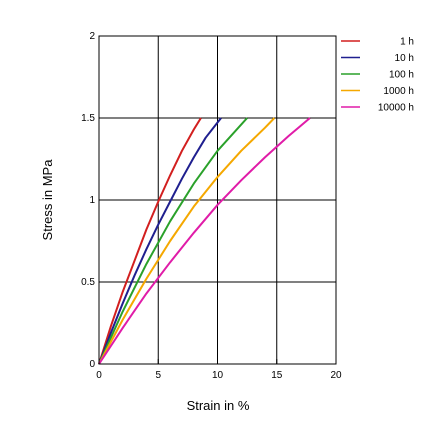  What do you see at coordinates (377, 75) in the screenshot?
I see `legend: 1 h 10 h 100 h 1000 h 10000 h` at bounding box center [377, 75].